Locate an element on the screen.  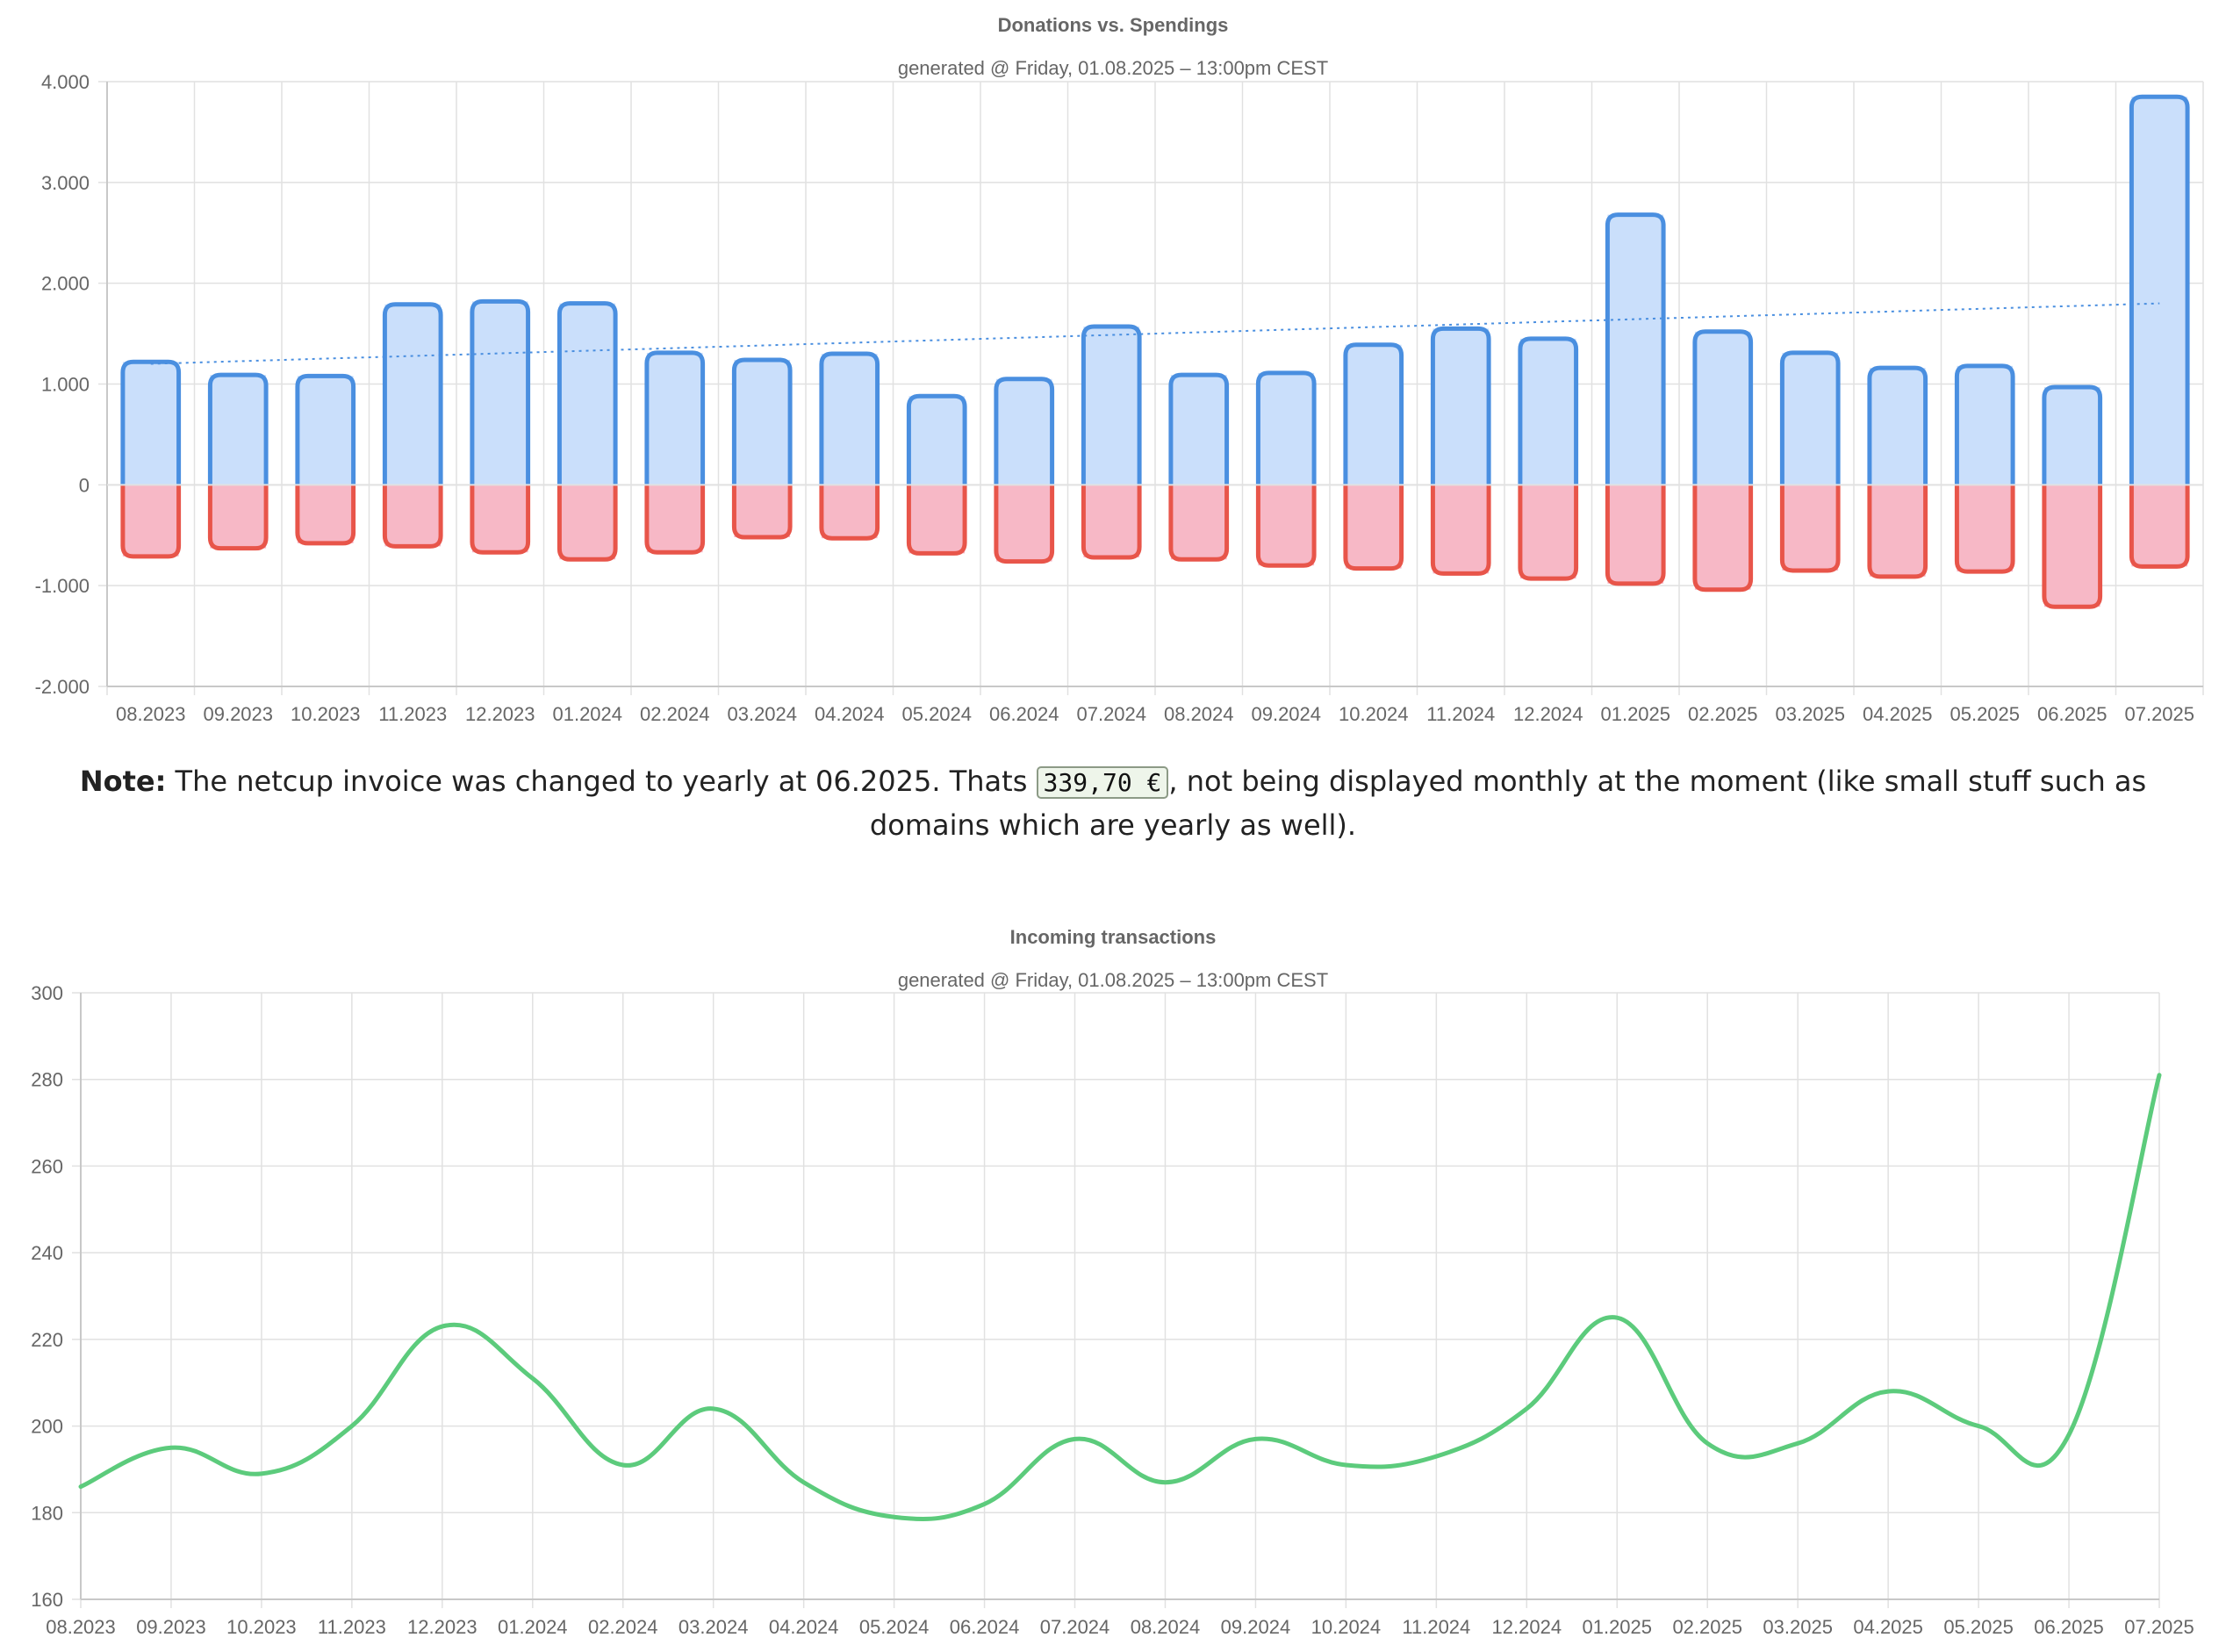
line-x-tick-label: 06.2025 is located at coordinates (2069, 1627).